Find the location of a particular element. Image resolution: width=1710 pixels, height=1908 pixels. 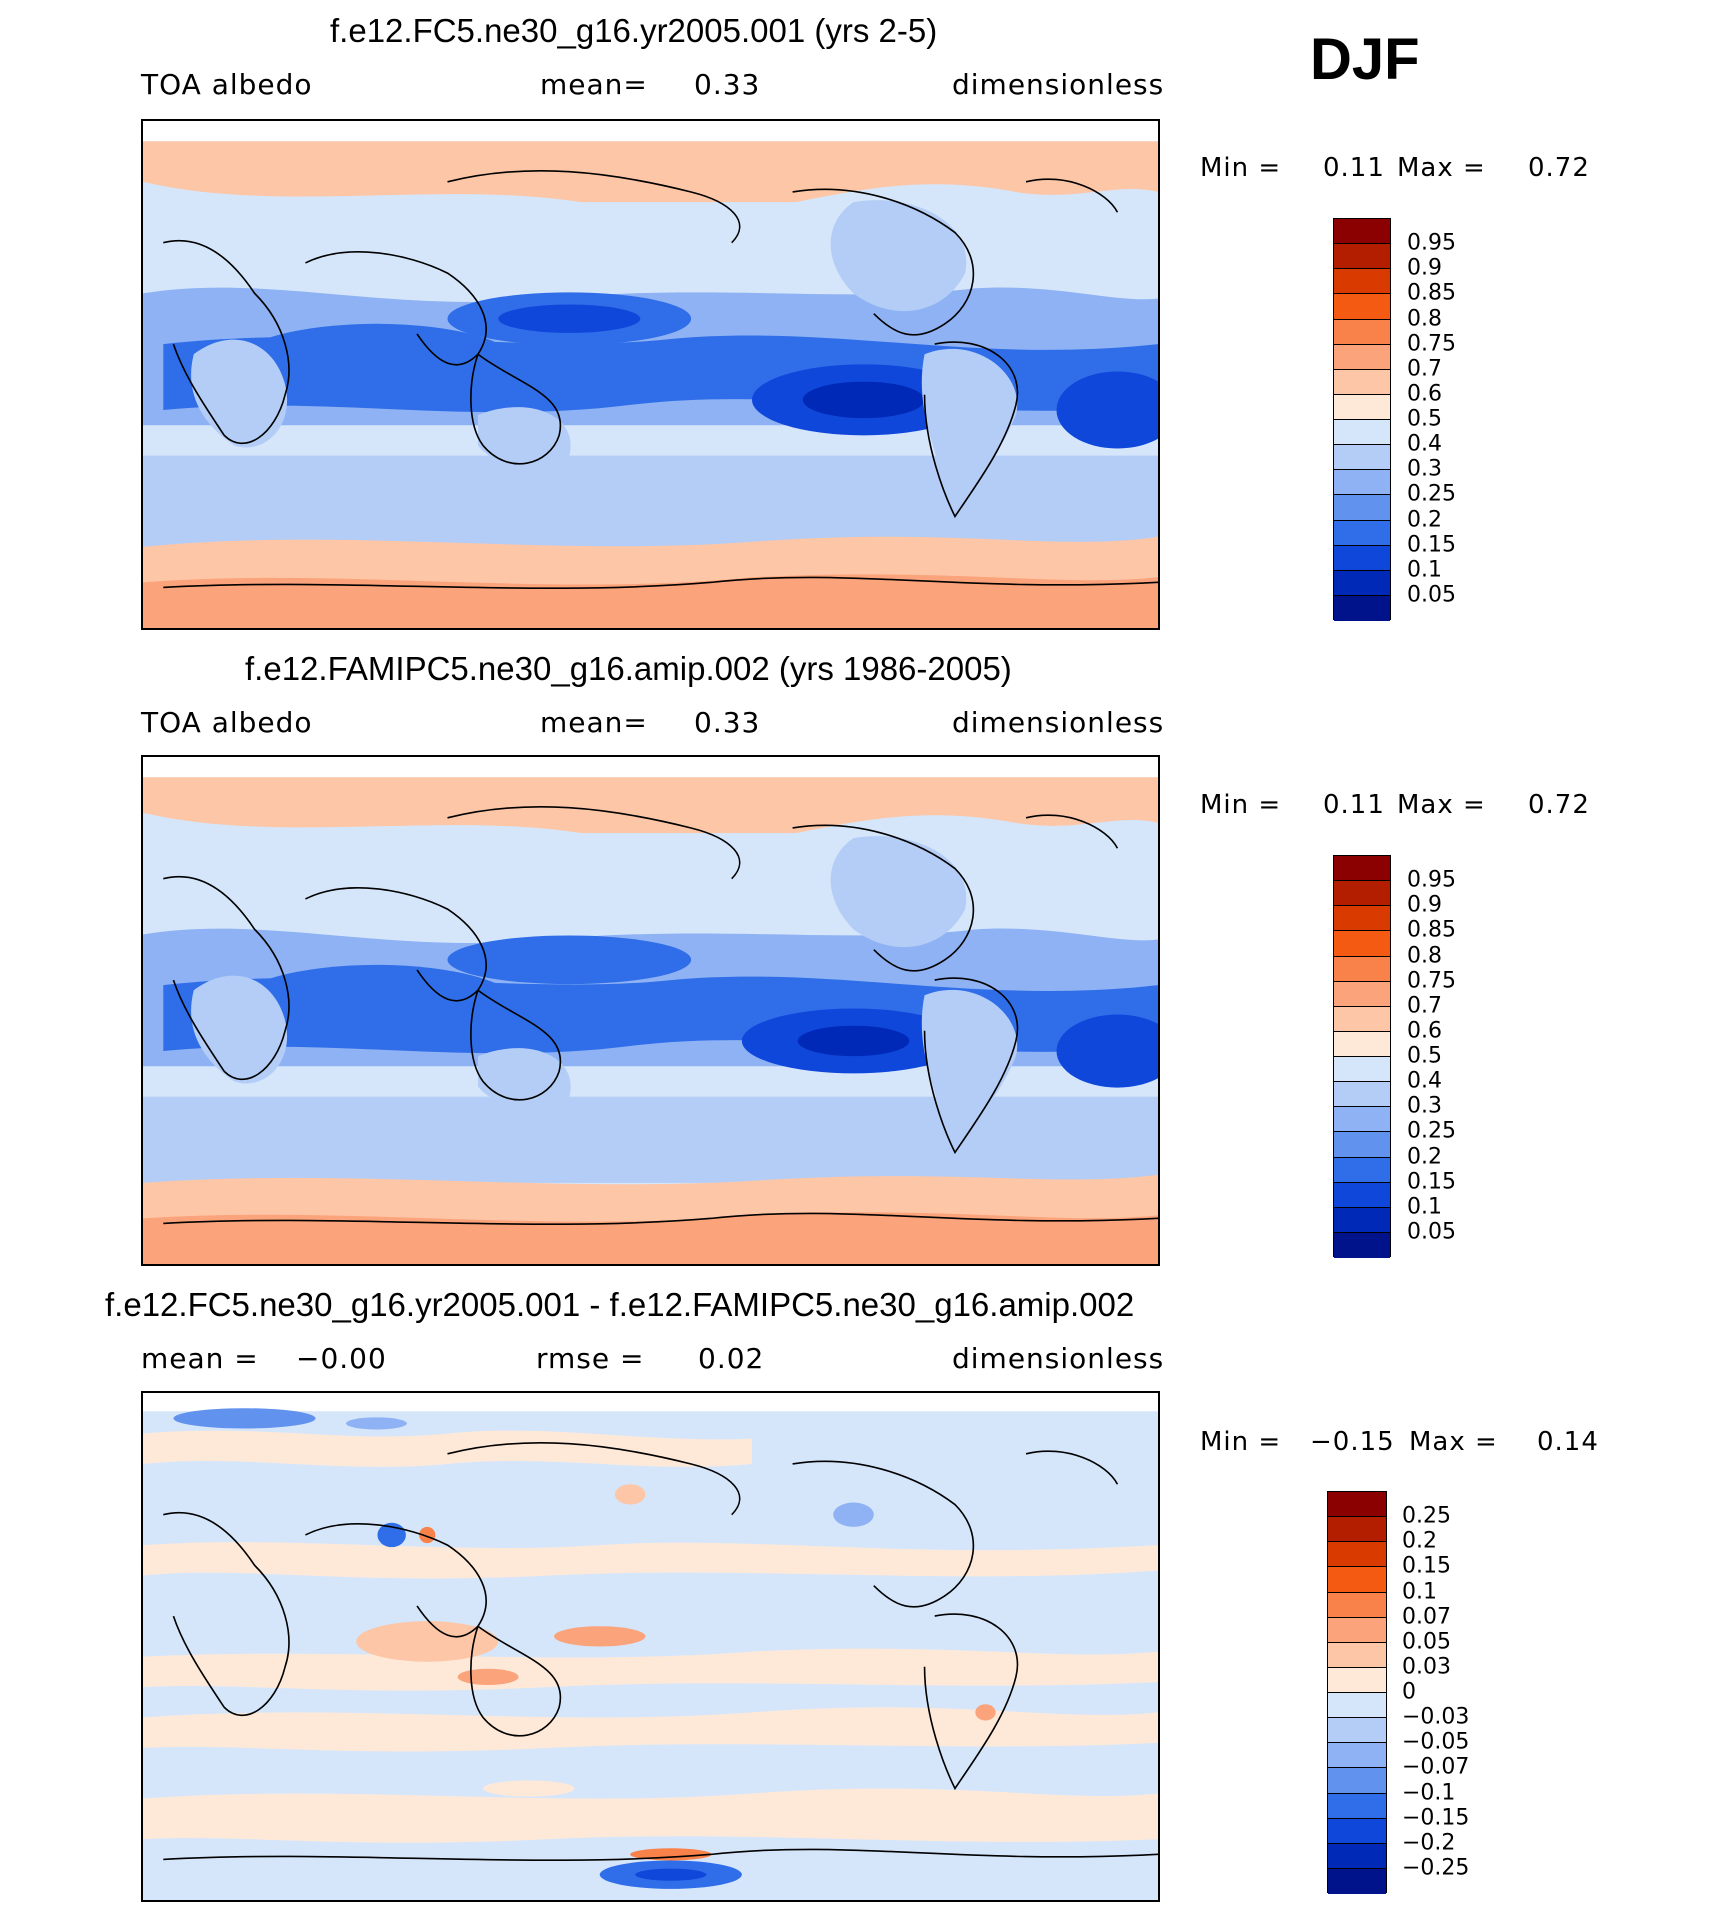

panel-2-colorbar is located at coordinates (1362, 1056).